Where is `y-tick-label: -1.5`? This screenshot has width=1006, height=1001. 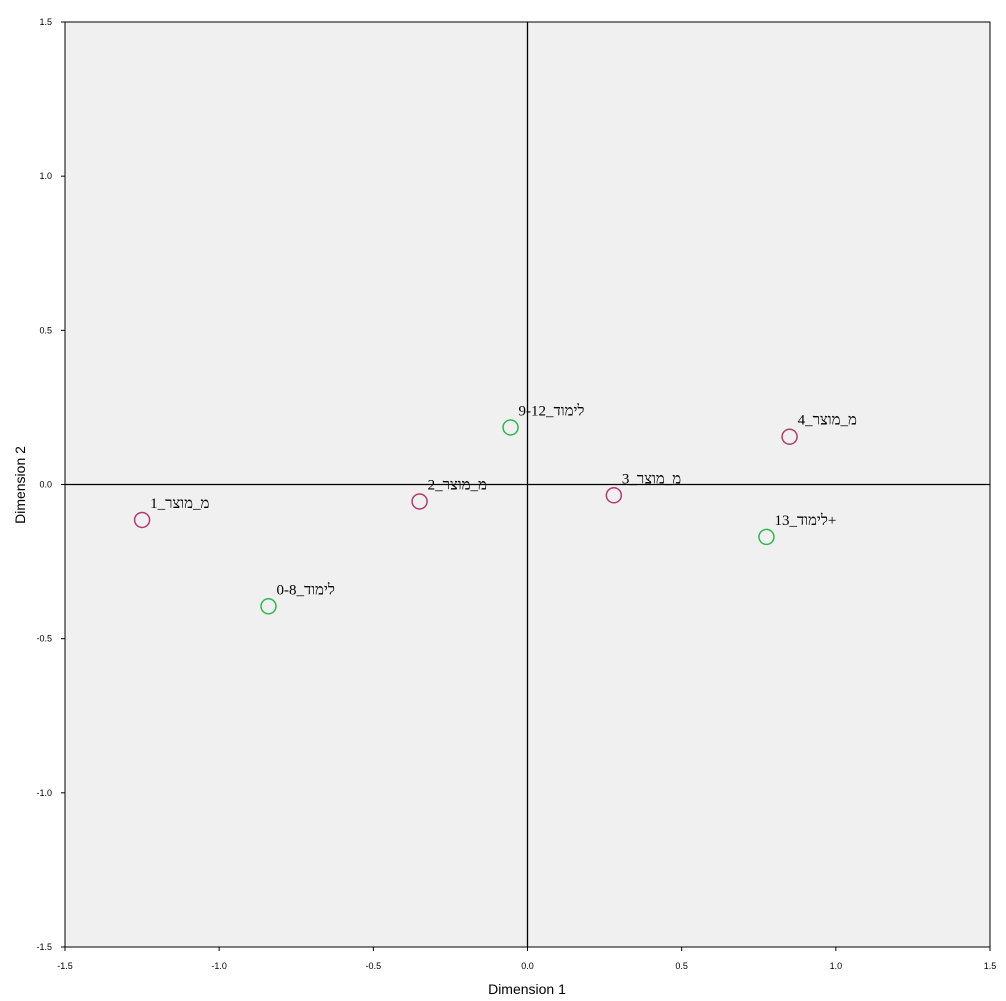
y-tick-label: -1.5 is located at coordinates (44, 947).